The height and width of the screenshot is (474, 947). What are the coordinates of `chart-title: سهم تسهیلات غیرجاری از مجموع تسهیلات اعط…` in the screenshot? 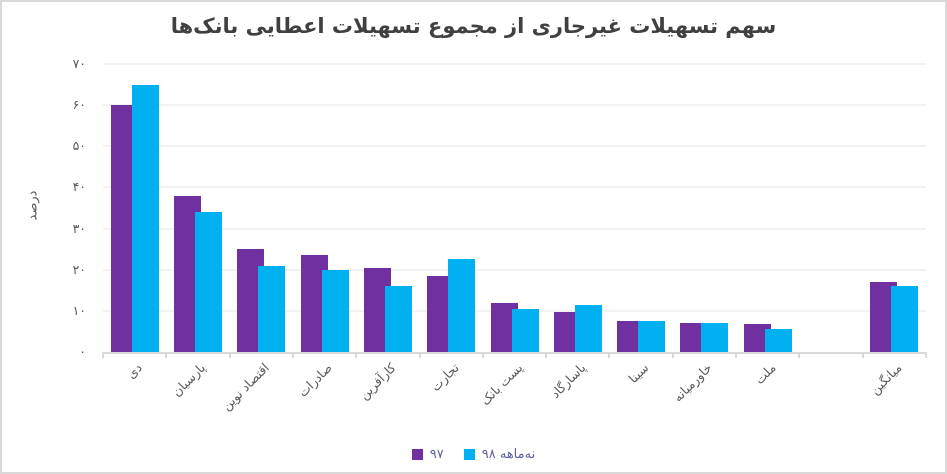 It's located at (473, 26).